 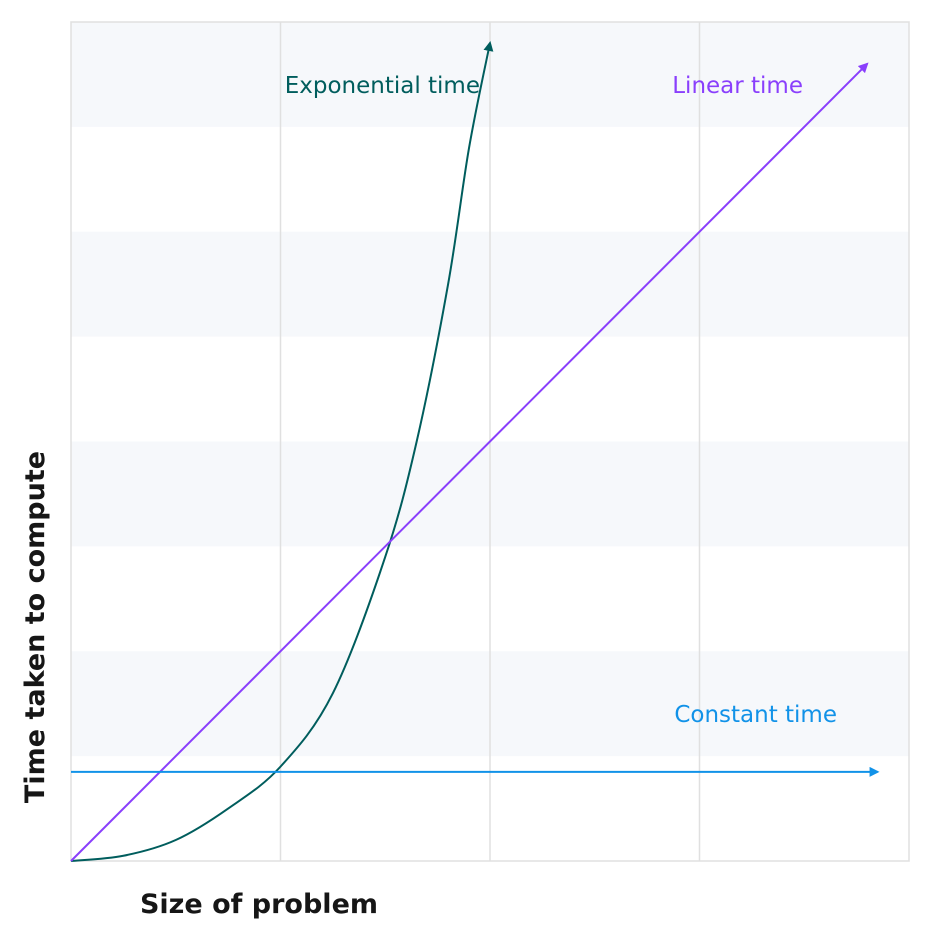 What do you see at coordinates (259, 904) in the screenshot?
I see `x-axis-title: Size of problem` at bounding box center [259, 904].